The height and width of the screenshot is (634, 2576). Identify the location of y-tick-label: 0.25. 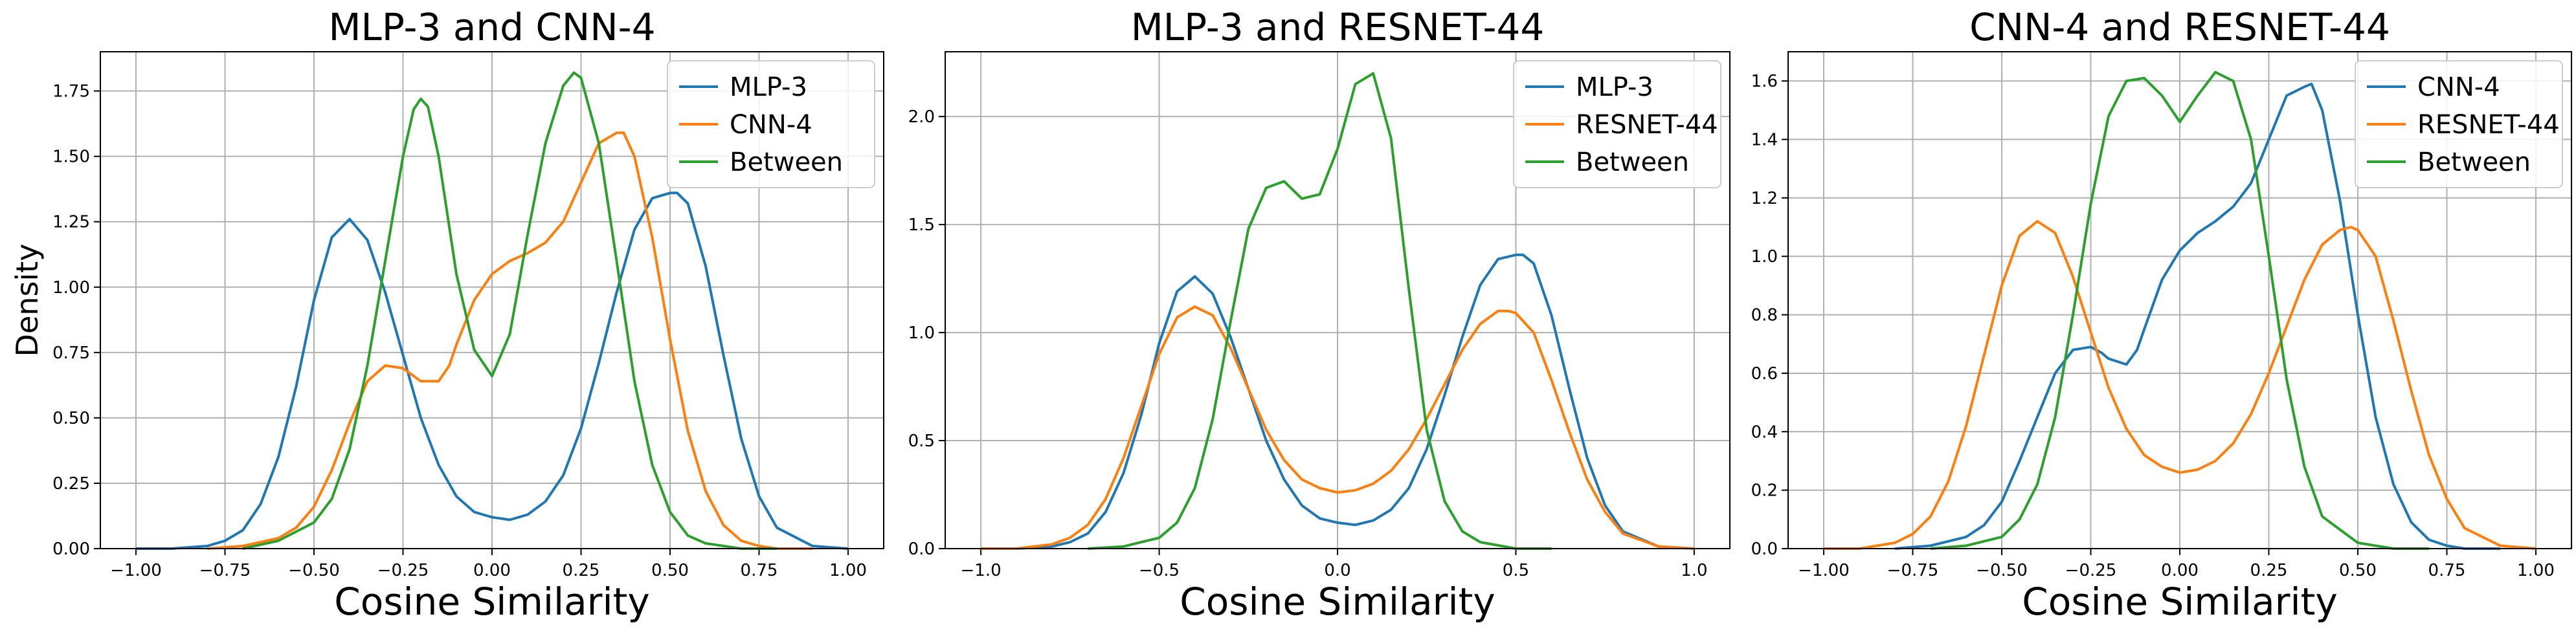
(71, 484).